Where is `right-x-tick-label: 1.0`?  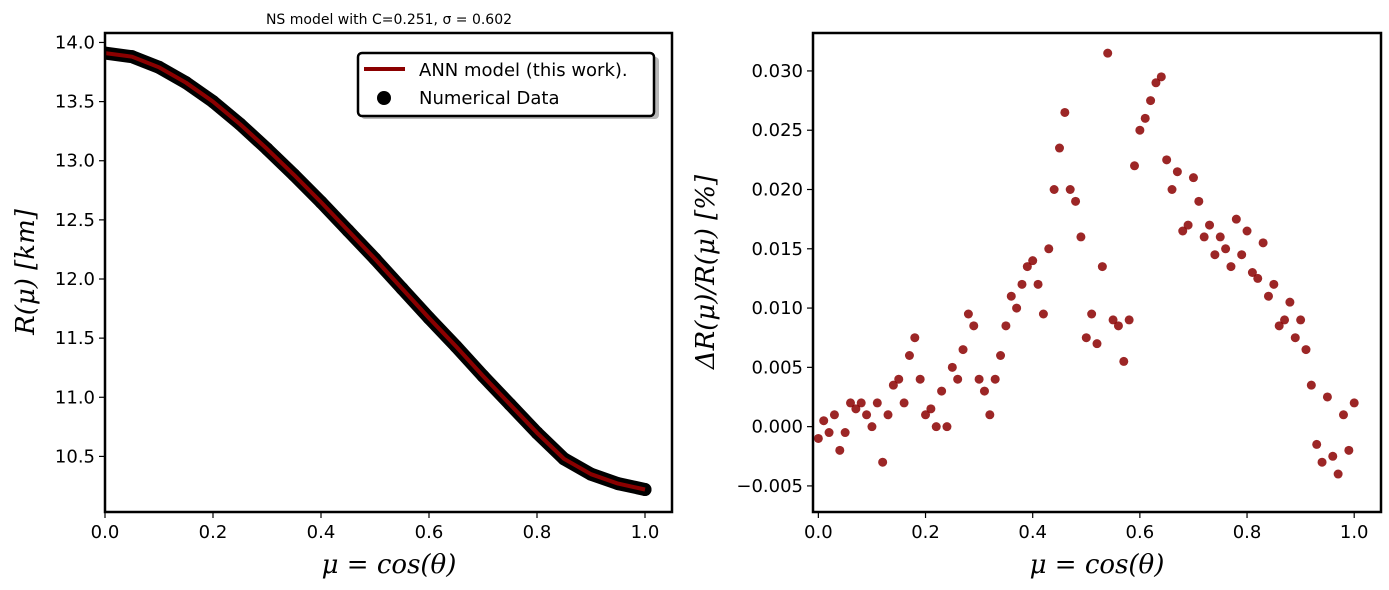
right-x-tick-label: 1.0 is located at coordinates (1354, 532).